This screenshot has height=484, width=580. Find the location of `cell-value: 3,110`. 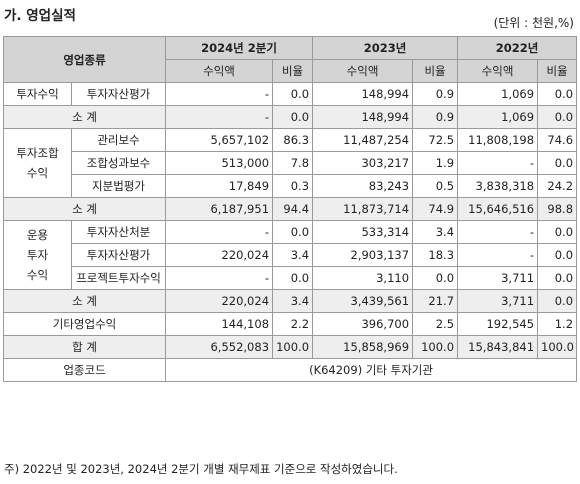

cell-value: 3,110 is located at coordinates (363, 278).